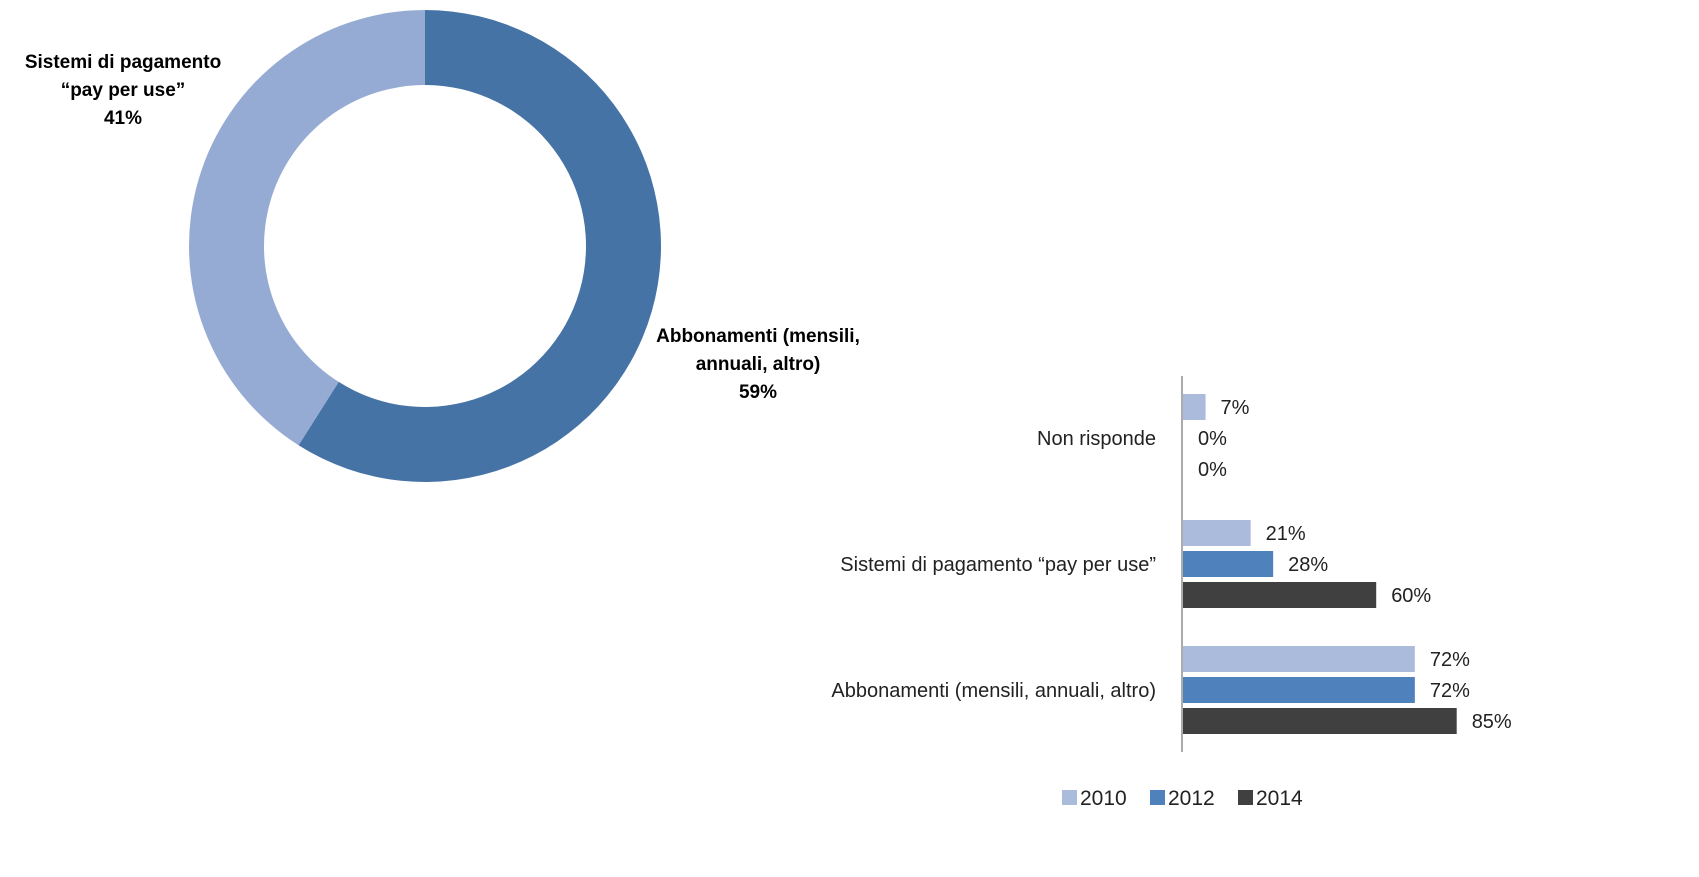 The height and width of the screenshot is (877, 1699). What do you see at coordinates (758, 364) in the screenshot?
I see `donut-slice-label: annuali, altro)` at bounding box center [758, 364].